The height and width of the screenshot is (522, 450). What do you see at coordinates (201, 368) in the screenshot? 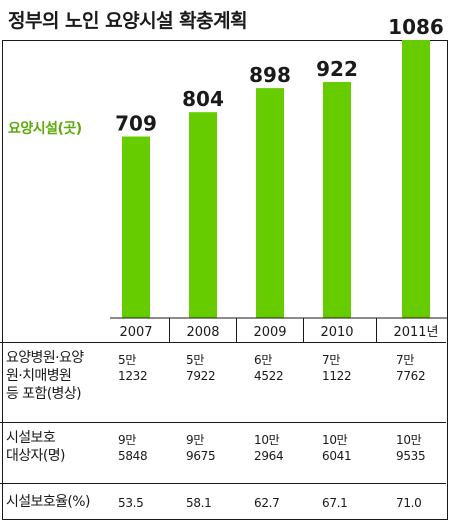
I see `table-cell: 5만 7922` at bounding box center [201, 368].